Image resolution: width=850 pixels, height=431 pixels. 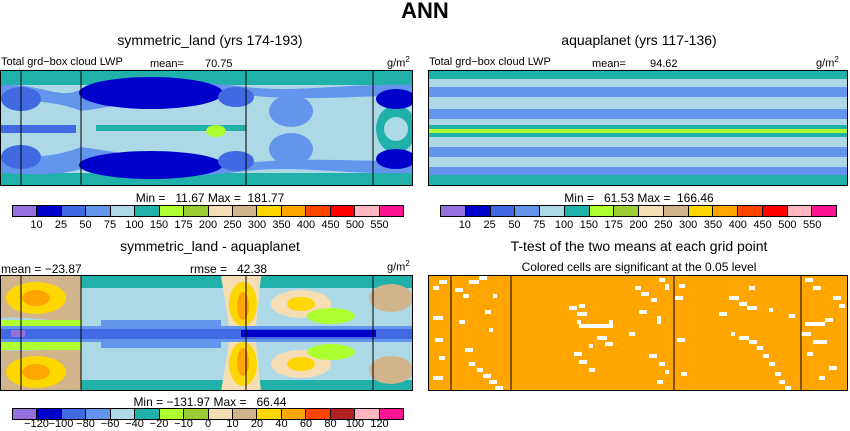 What do you see at coordinates (638, 128) in the screenshot?
I see `panel2-contour` at bounding box center [638, 128].